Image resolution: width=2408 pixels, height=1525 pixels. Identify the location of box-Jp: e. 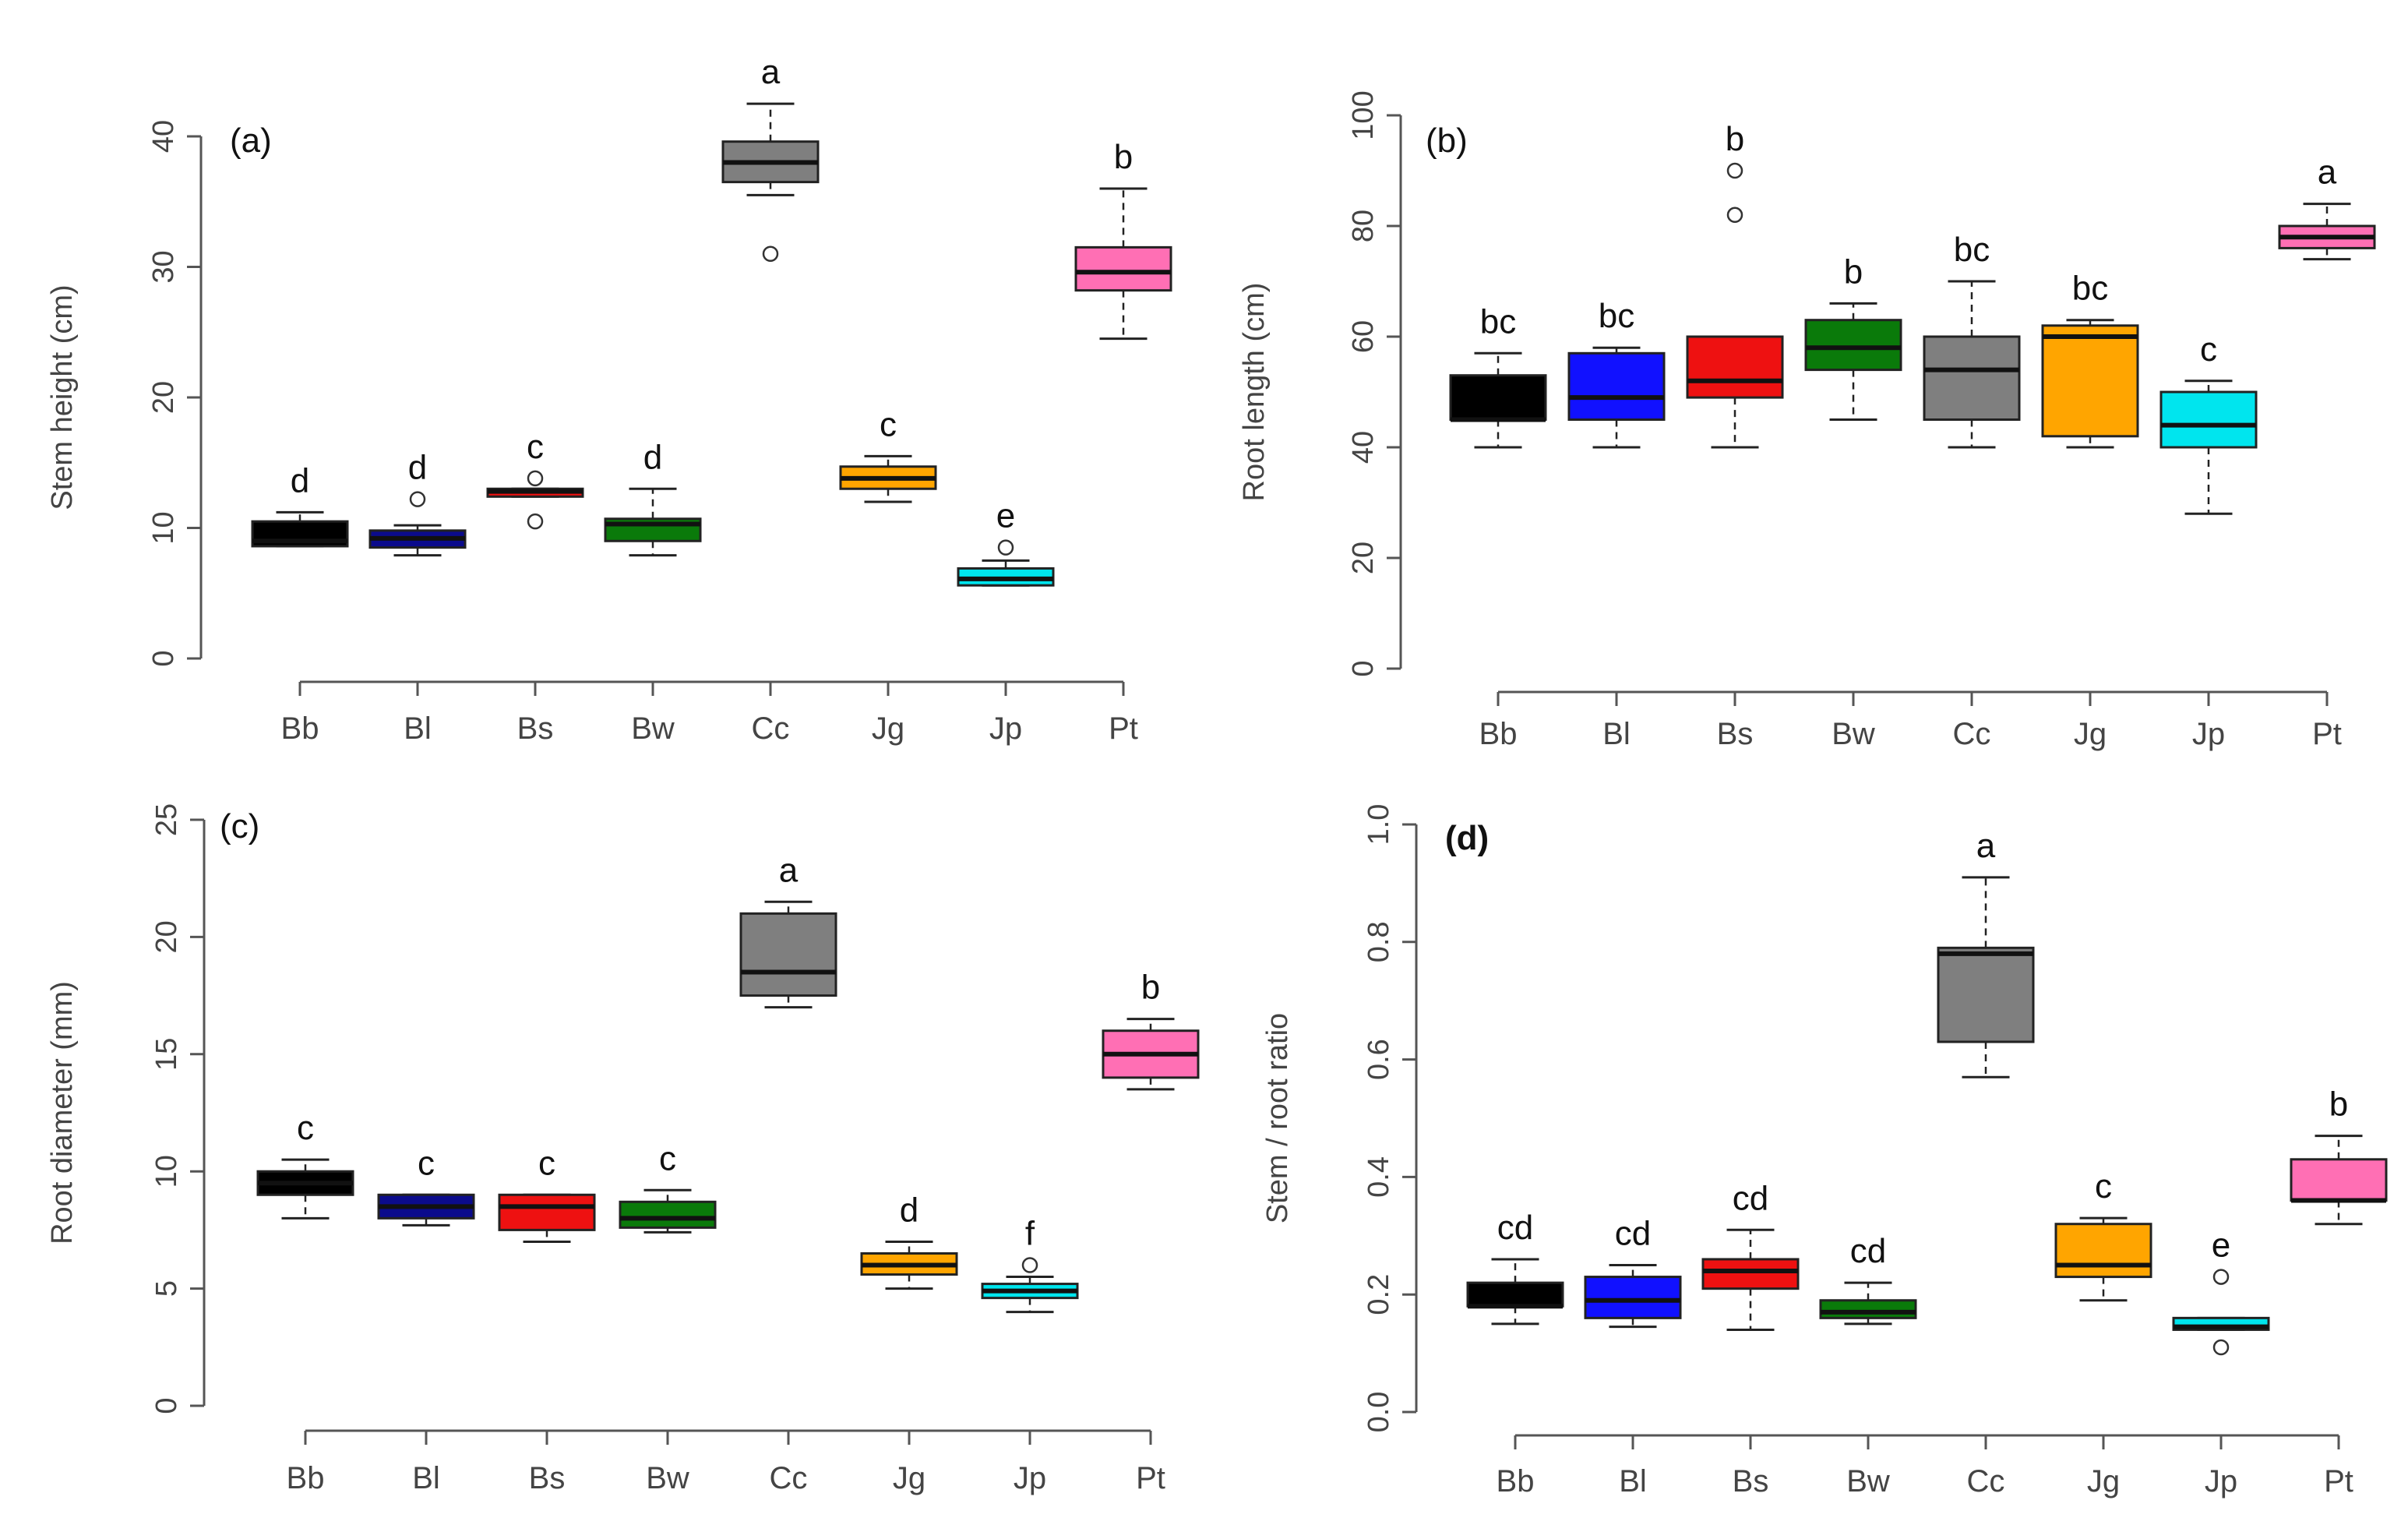
(1006, 542).